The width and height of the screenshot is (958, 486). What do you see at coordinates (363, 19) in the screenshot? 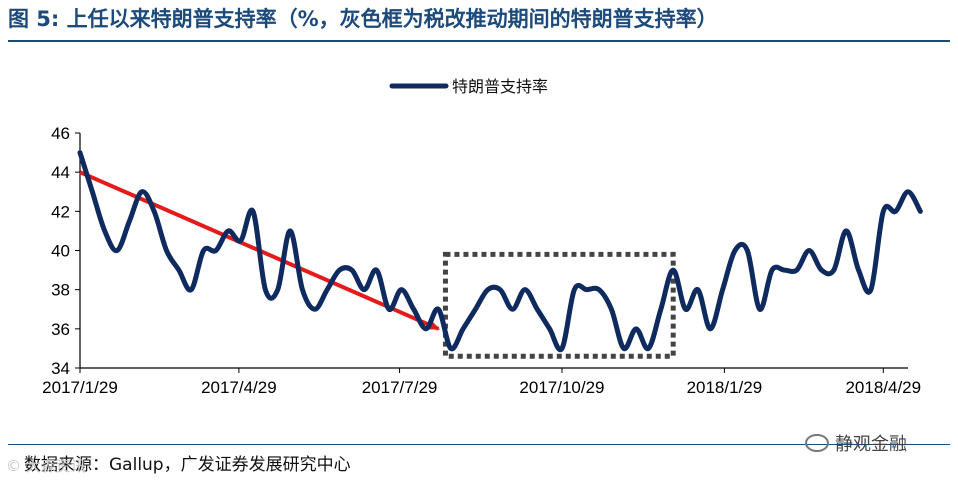
I see `figure-title: 图 5: 上任以来特朗普支持率（%，灰色框为税改推动期间的特朗普支持率）` at bounding box center [363, 19].